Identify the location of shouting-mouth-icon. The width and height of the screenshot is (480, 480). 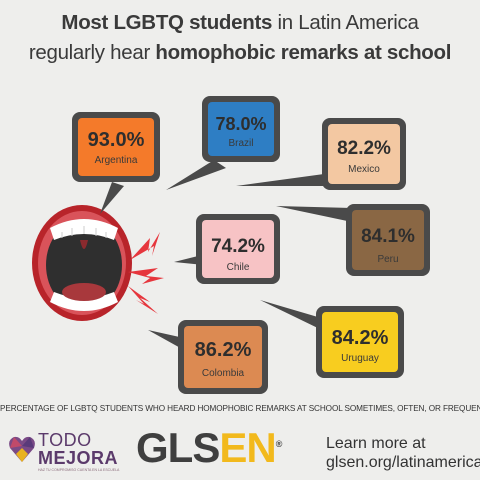
(82, 263).